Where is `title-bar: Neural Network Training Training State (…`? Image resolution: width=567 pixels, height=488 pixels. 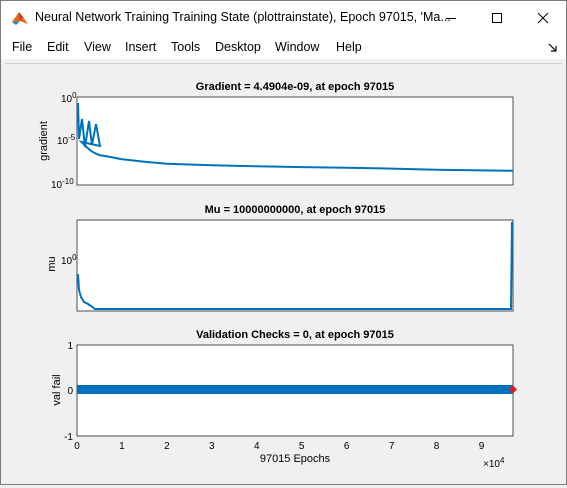 title-bar: Neural Network Training Training State (… is located at coordinates (283, 18).